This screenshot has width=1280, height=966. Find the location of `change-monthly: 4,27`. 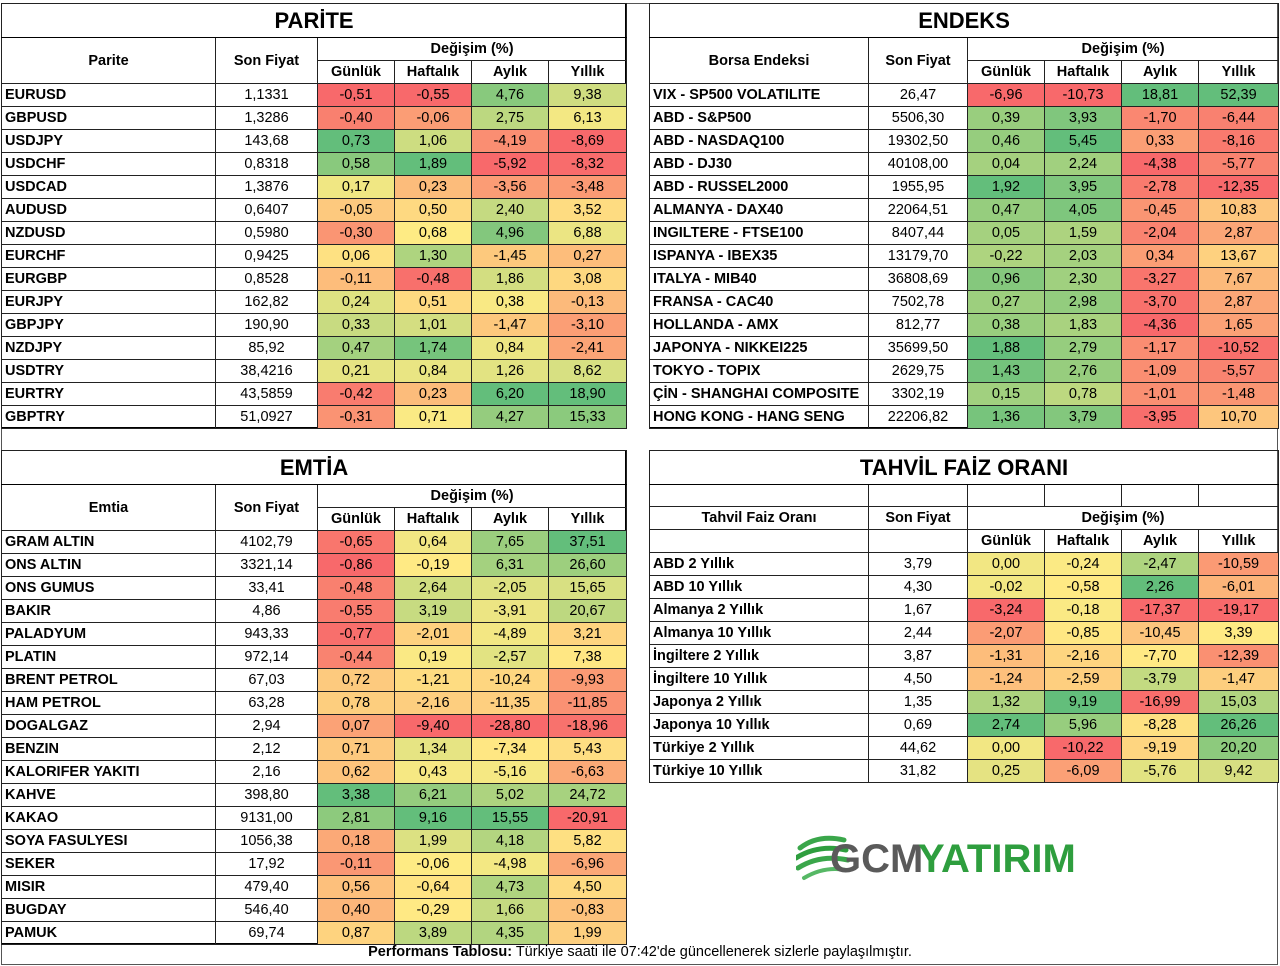

change-monthly: 4,27 is located at coordinates (510, 417).